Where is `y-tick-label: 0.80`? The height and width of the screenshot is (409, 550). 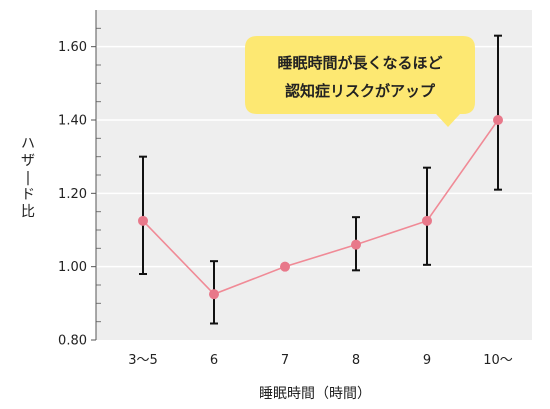 y-tick-label: 0.80 is located at coordinates (72, 341).